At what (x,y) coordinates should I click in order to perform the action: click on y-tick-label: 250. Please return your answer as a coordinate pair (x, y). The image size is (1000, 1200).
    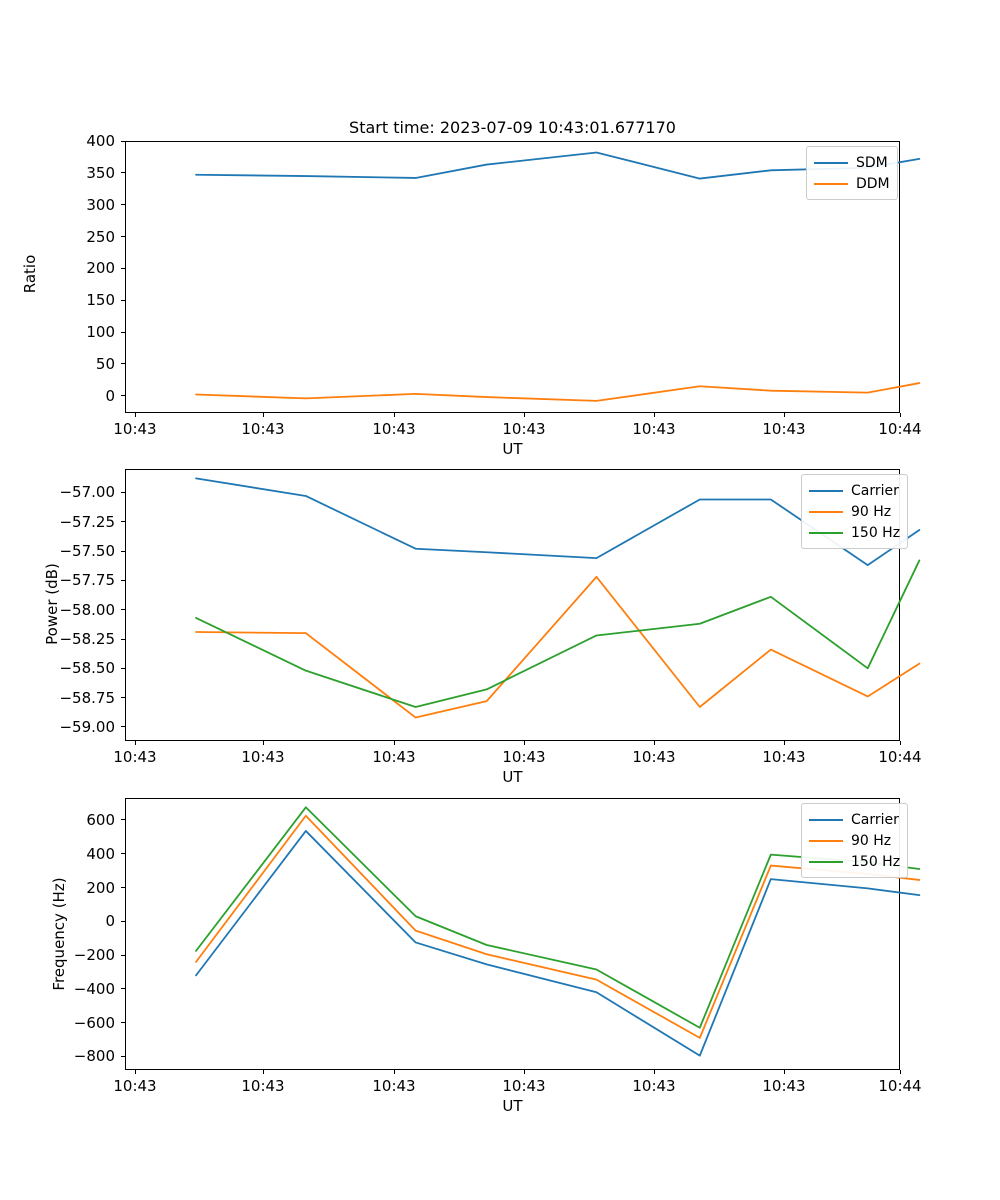
    Looking at the image, I should click on (100, 236).